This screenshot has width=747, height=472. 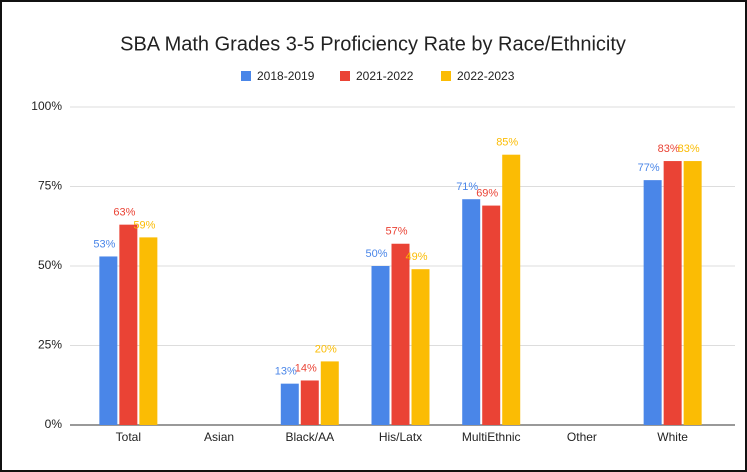 What do you see at coordinates (326, 349) in the screenshot?
I see `value-label: 20%` at bounding box center [326, 349].